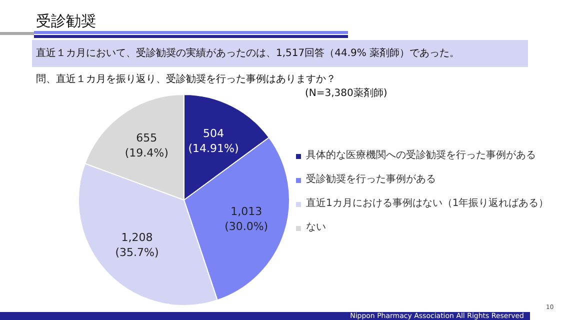 The width and height of the screenshot is (569, 320). I want to click on data-label: 1,013 (30.0%), so click(246, 219).